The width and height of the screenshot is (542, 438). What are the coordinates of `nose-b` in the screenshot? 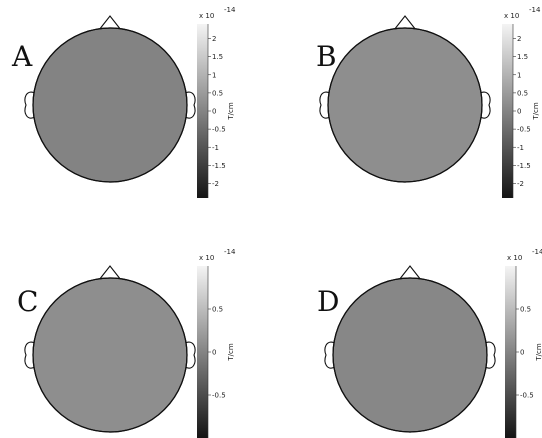 It's located at (405, 23).